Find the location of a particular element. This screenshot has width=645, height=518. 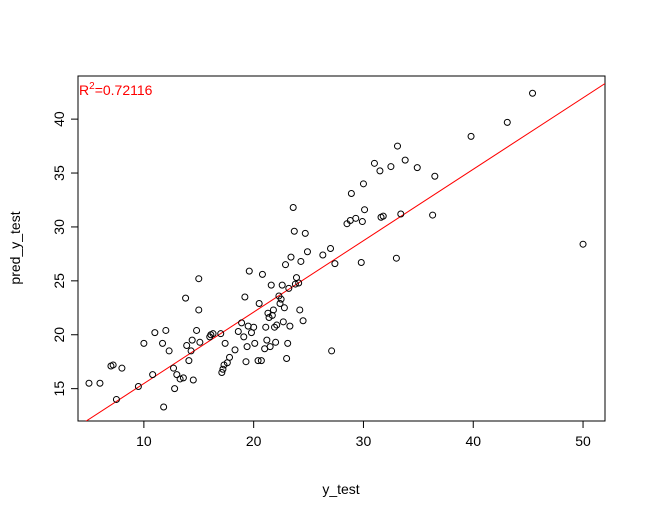

y-tick-label: 25 is located at coordinates (59, 281).